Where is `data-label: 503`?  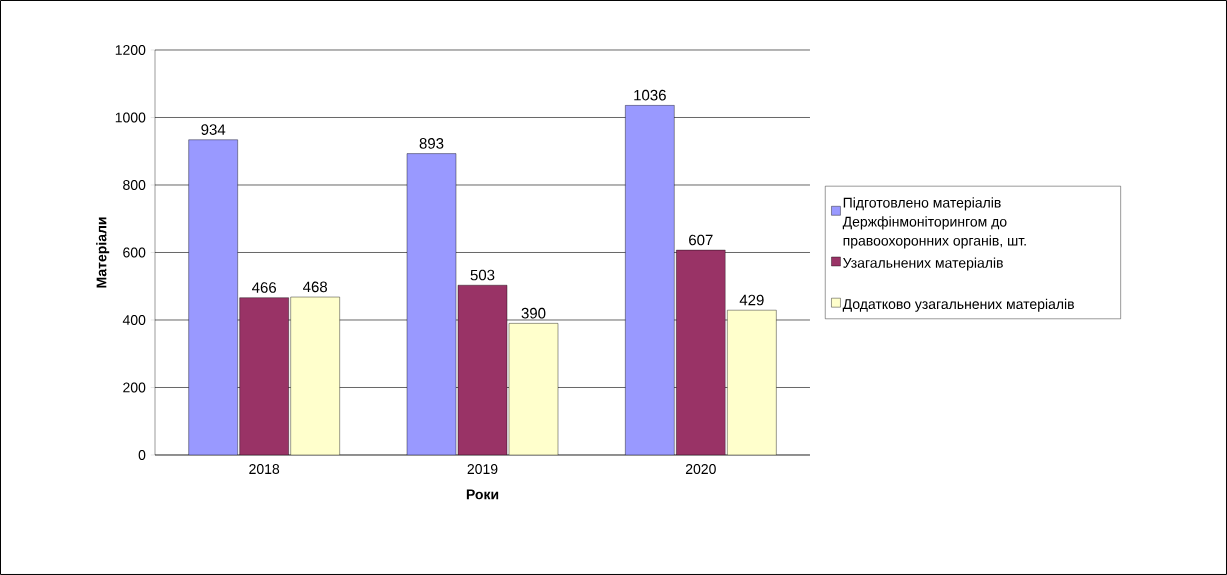 data-label: 503 is located at coordinates (482, 275).